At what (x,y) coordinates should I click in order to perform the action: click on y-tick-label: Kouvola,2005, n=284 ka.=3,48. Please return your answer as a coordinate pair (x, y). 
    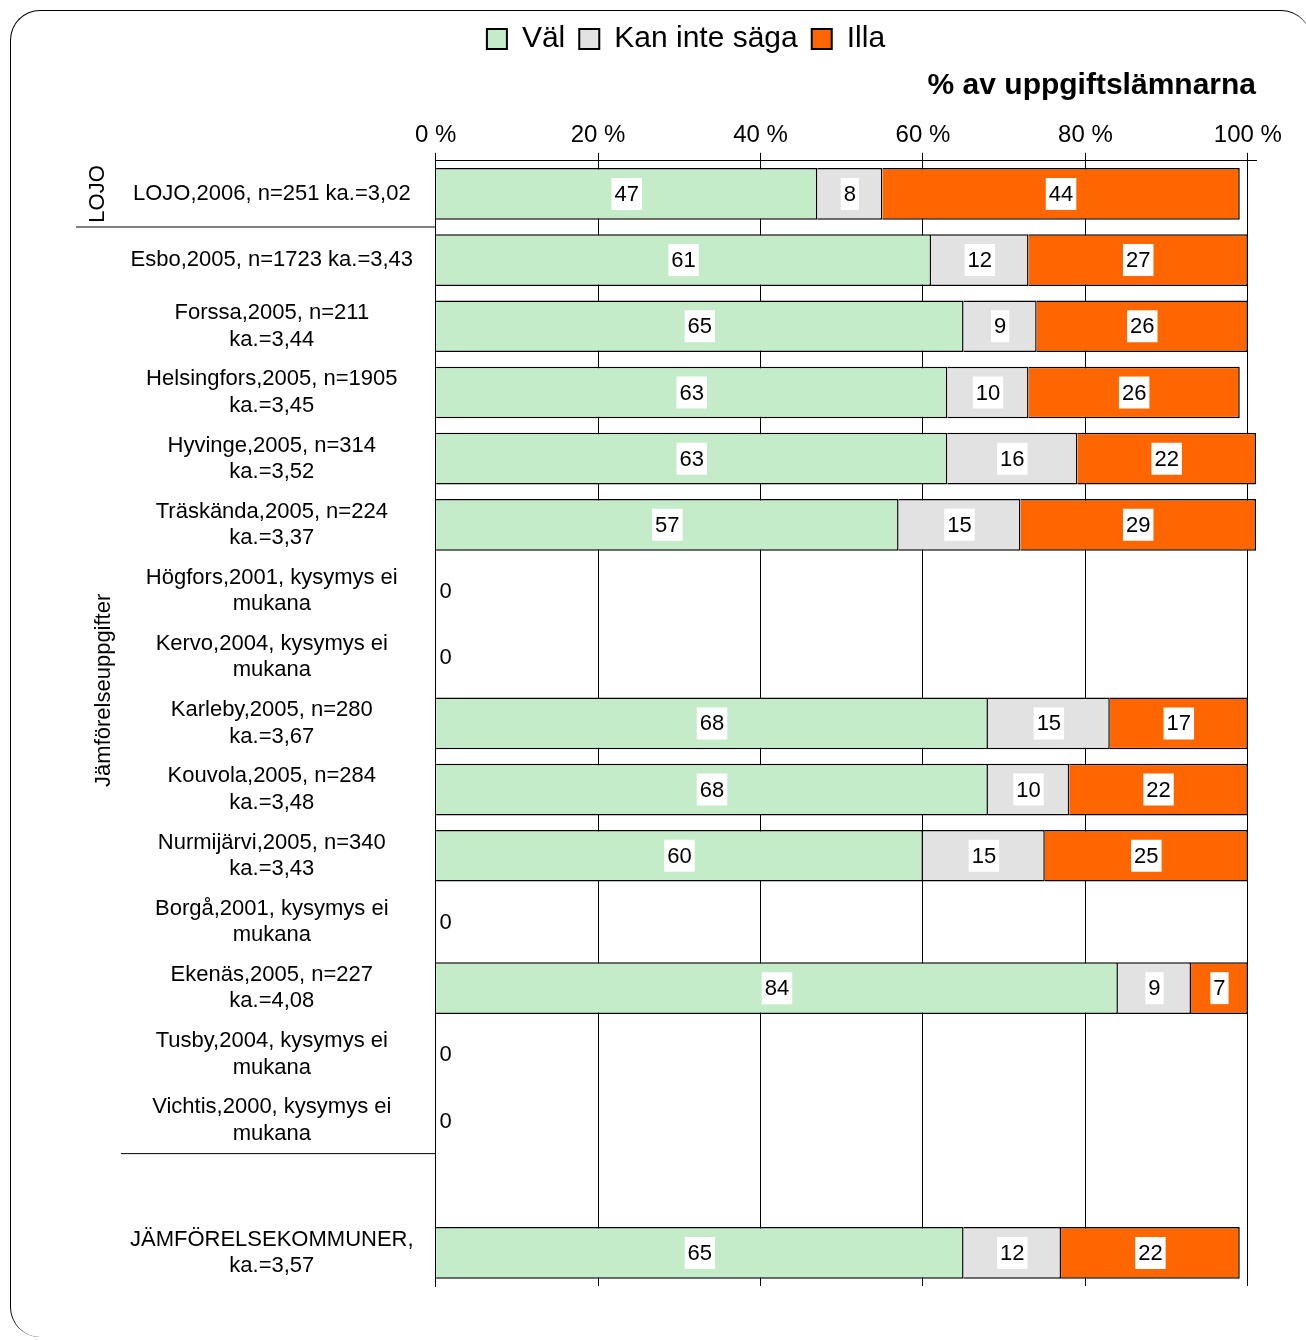
    Looking at the image, I should click on (272, 788).